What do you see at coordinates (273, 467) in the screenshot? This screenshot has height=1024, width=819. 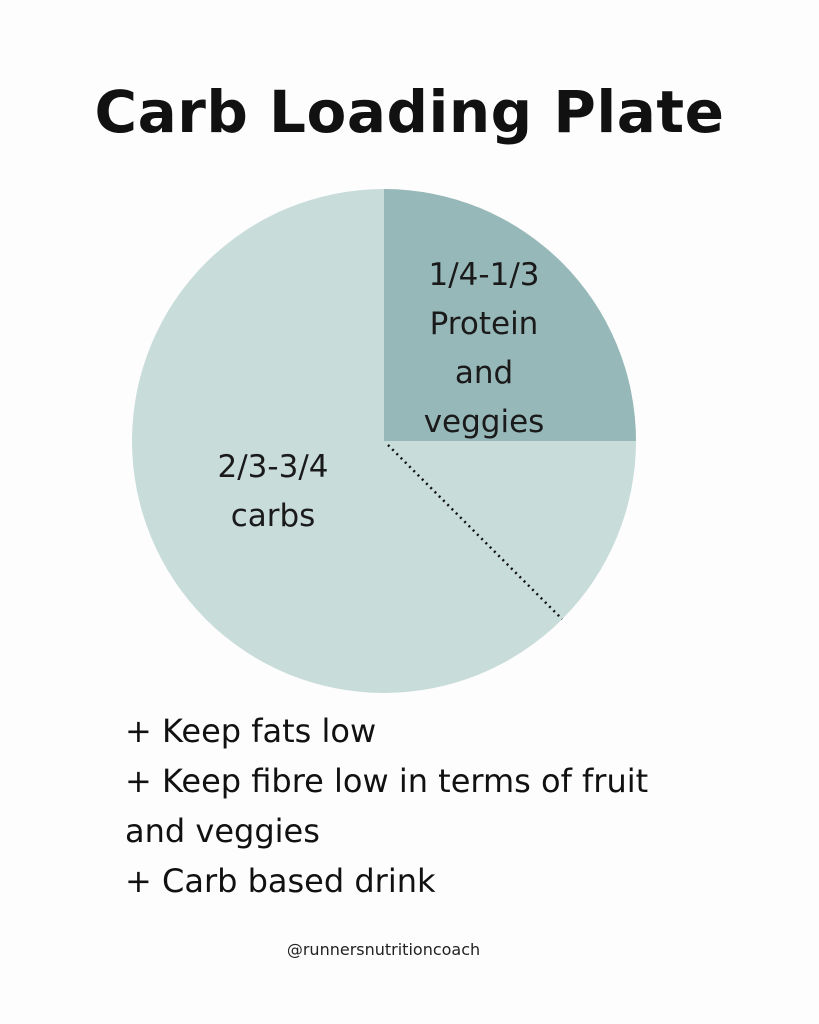 I see `slice-label-line: 2/3-3/4` at bounding box center [273, 467].